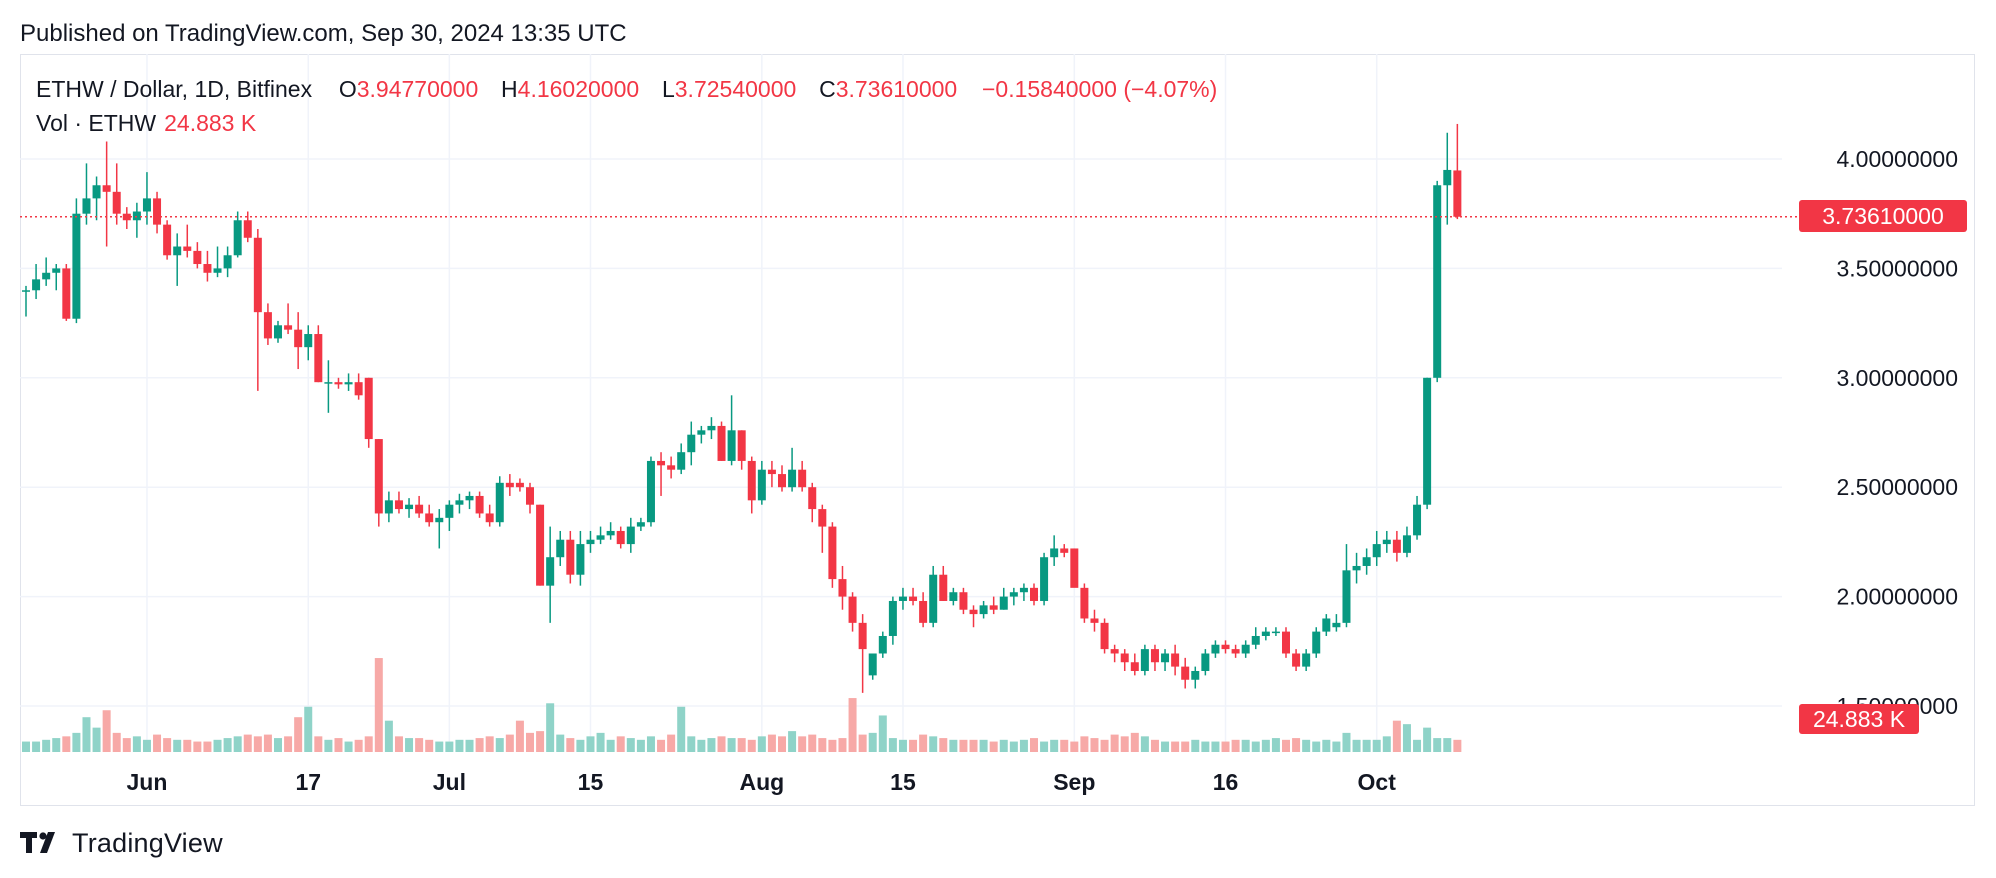  Describe the element at coordinates (96, 123) in the screenshot. I see `volume-label: Vol · ETHW` at that location.